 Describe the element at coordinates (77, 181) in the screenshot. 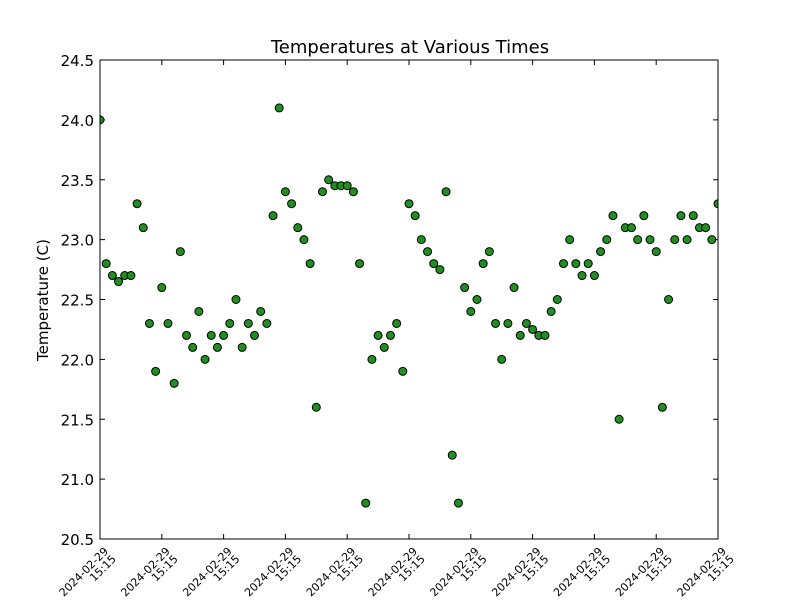

I see `y-tick-label: 23.5` at that location.